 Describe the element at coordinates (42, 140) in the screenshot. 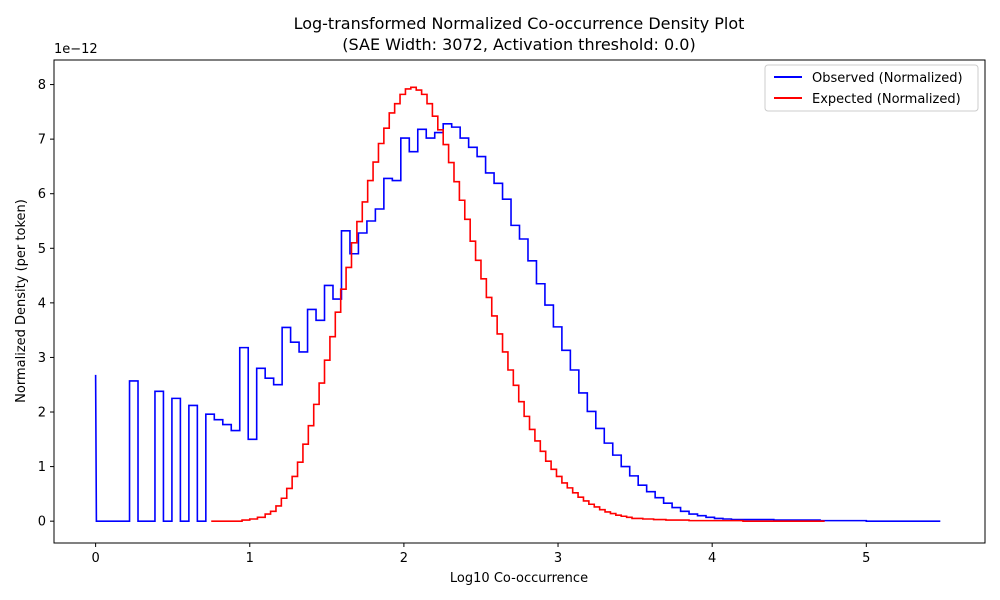

I see `y-tick-label: 7` at that location.